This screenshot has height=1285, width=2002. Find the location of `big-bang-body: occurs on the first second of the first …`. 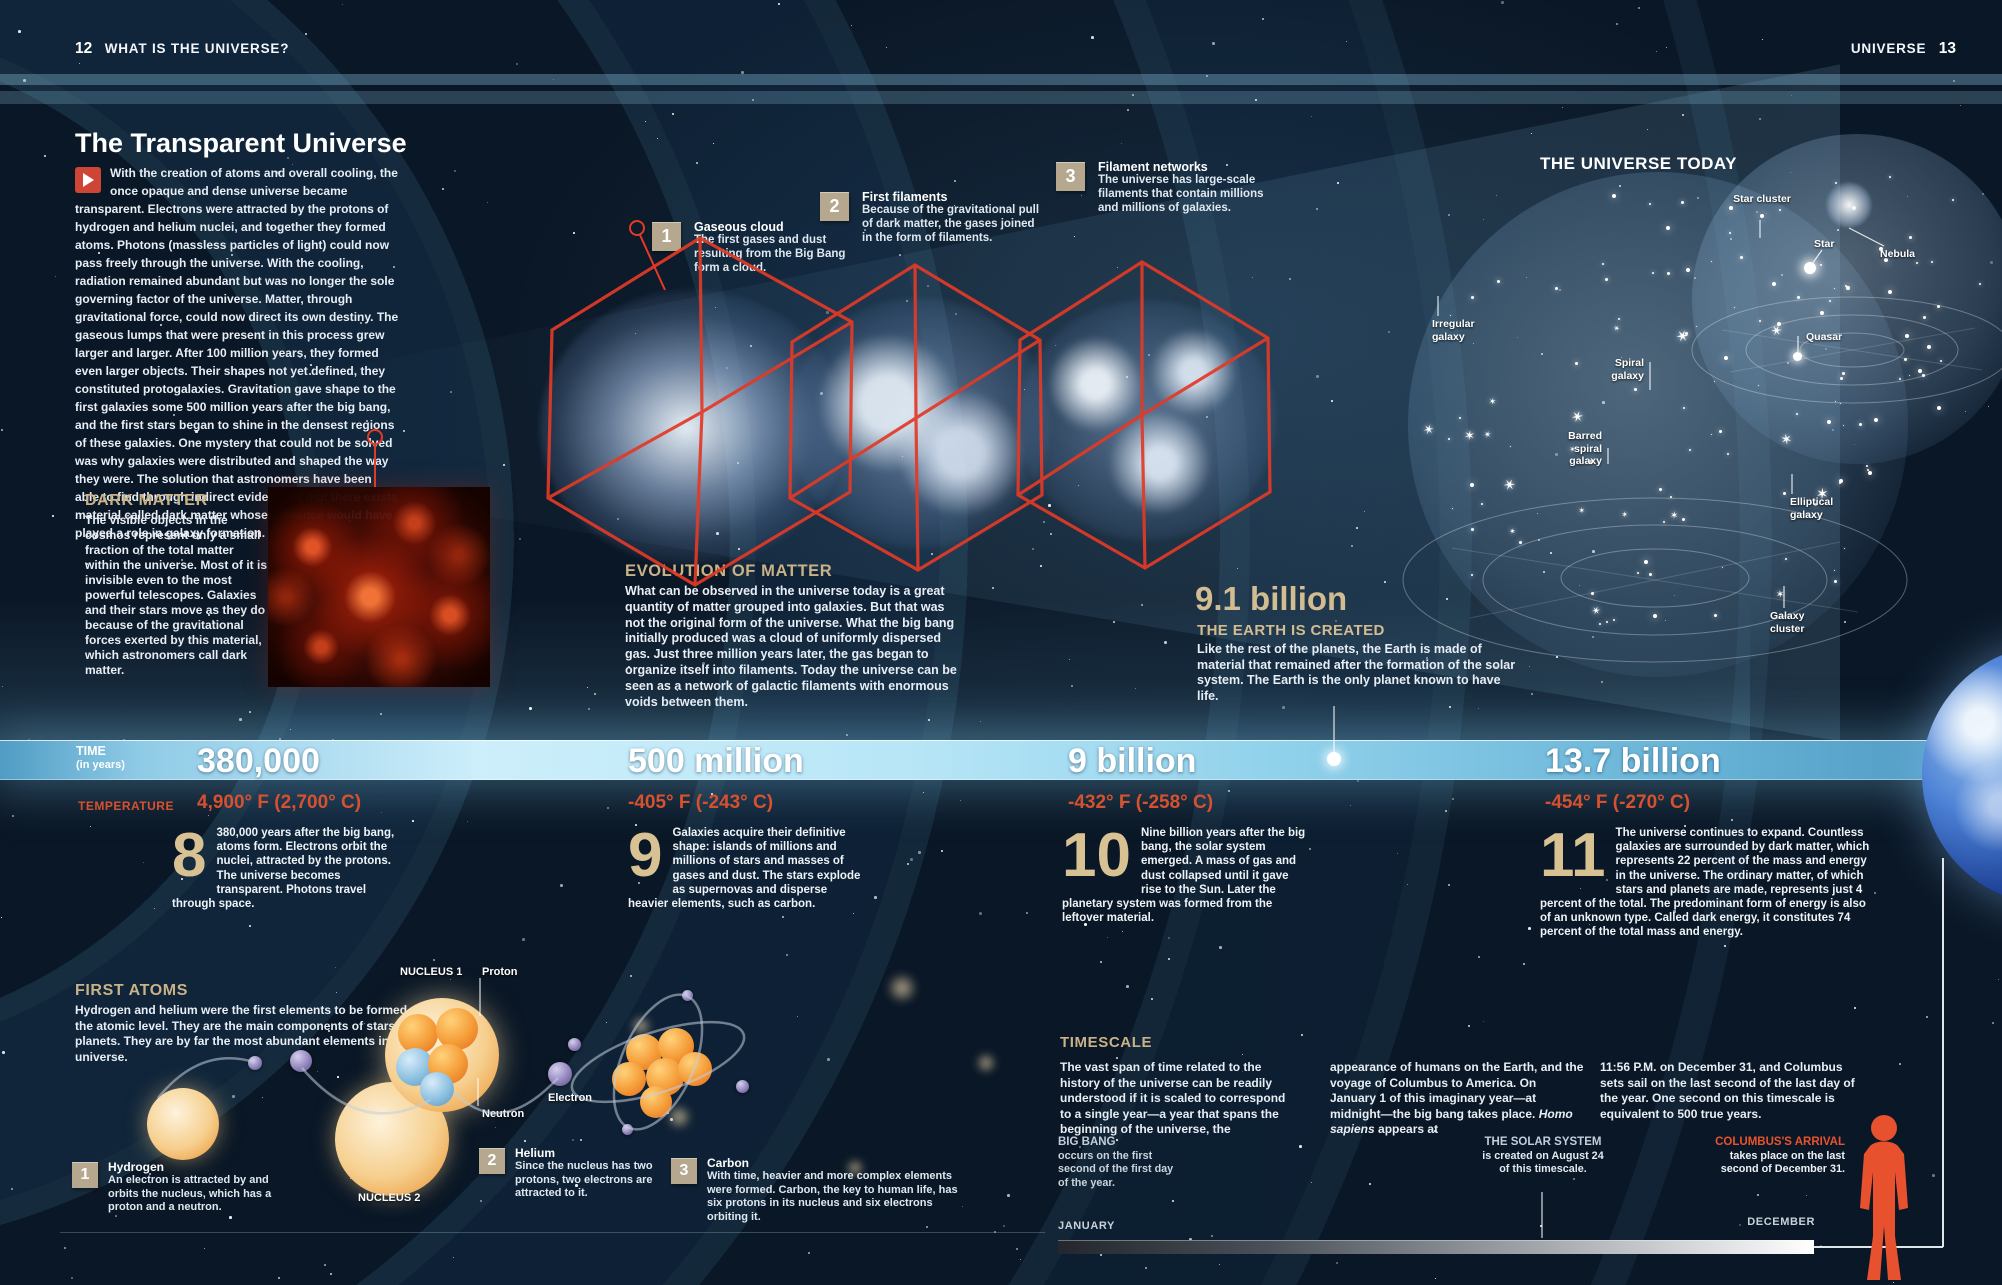

big-bang-body: occurs on the first second of the first … is located at coordinates (1116, 1169).